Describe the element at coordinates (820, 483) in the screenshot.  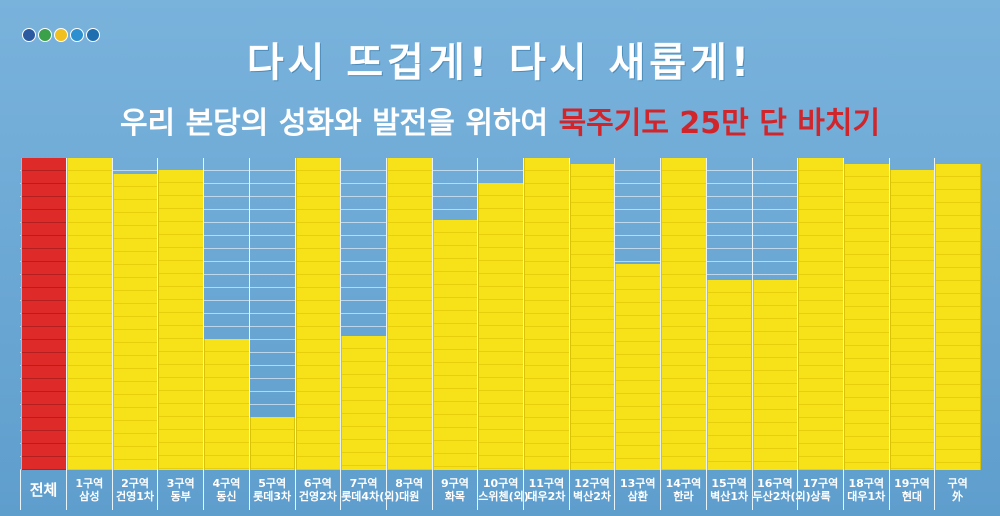
I see `column-label-line1: 17구역` at that location.